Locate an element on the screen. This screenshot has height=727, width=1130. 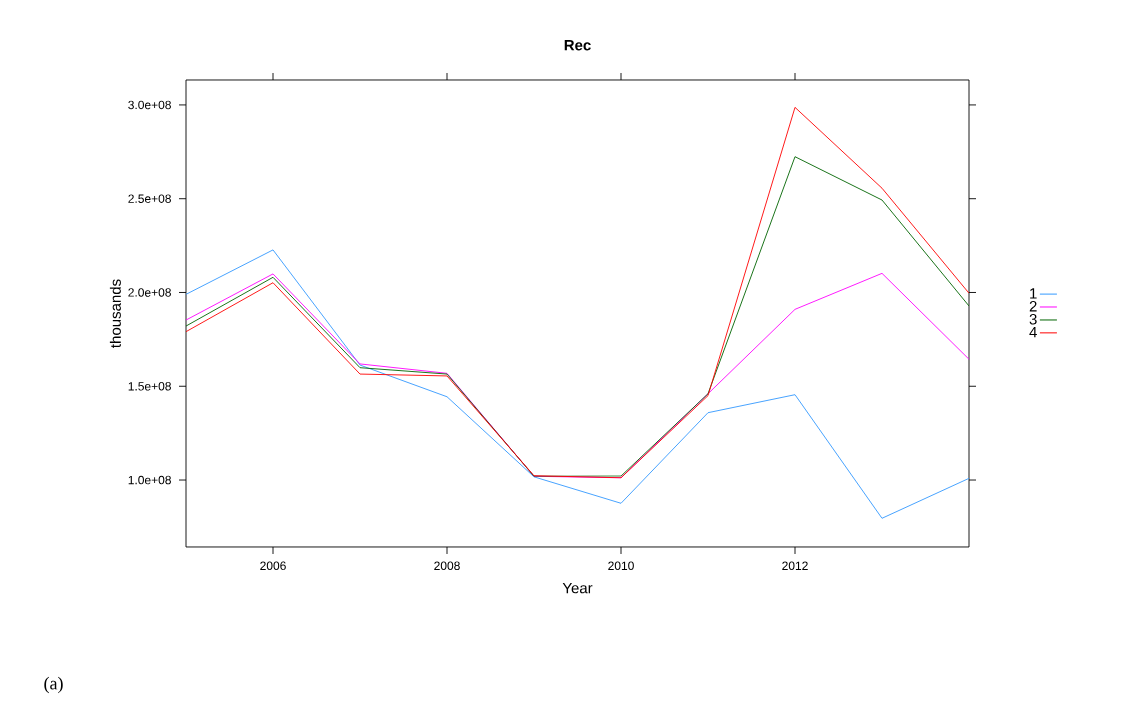
y-tick-label: 2.5e+08 is located at coordinates (149, 198).